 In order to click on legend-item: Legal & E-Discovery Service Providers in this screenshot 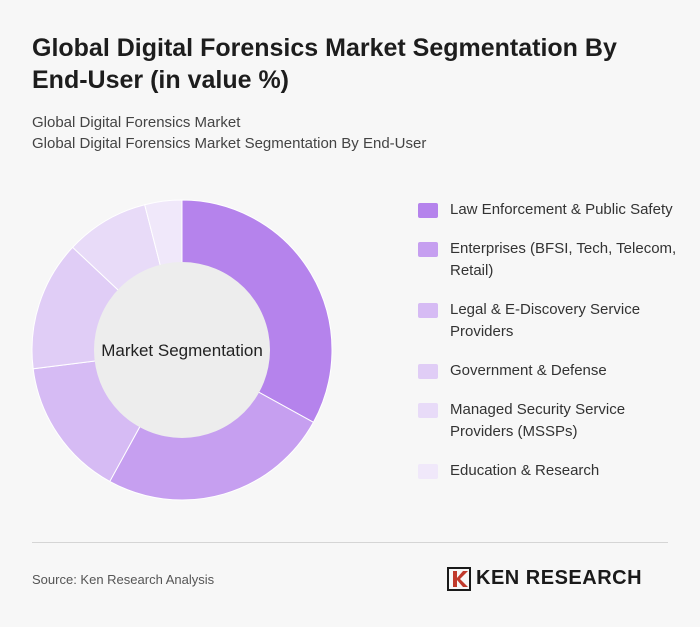, I will do `click(548, 321)`.